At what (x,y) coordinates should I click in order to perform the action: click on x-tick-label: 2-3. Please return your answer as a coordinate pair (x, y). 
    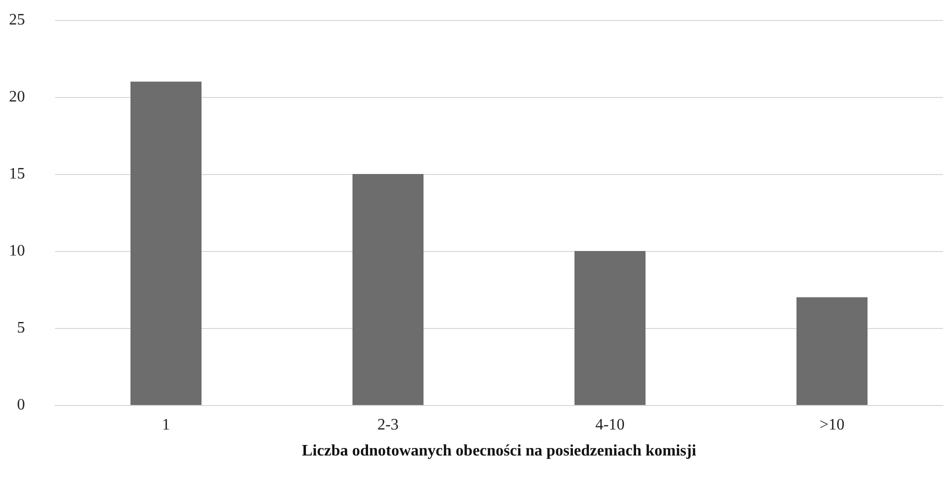
    Looking at the image, I should click on (388, 425).